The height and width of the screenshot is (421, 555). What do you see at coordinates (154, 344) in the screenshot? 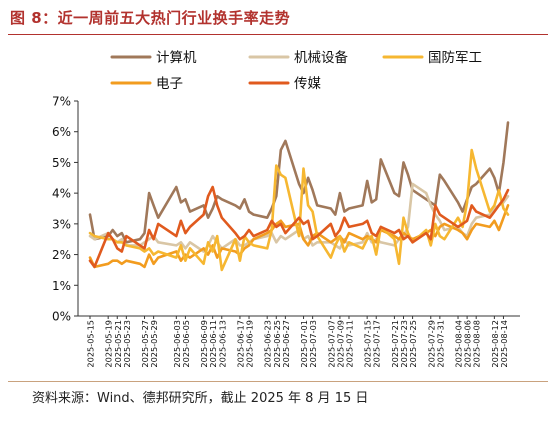
I see `x-tick-label: 2025-05-29` at bounding box center [154, 344].